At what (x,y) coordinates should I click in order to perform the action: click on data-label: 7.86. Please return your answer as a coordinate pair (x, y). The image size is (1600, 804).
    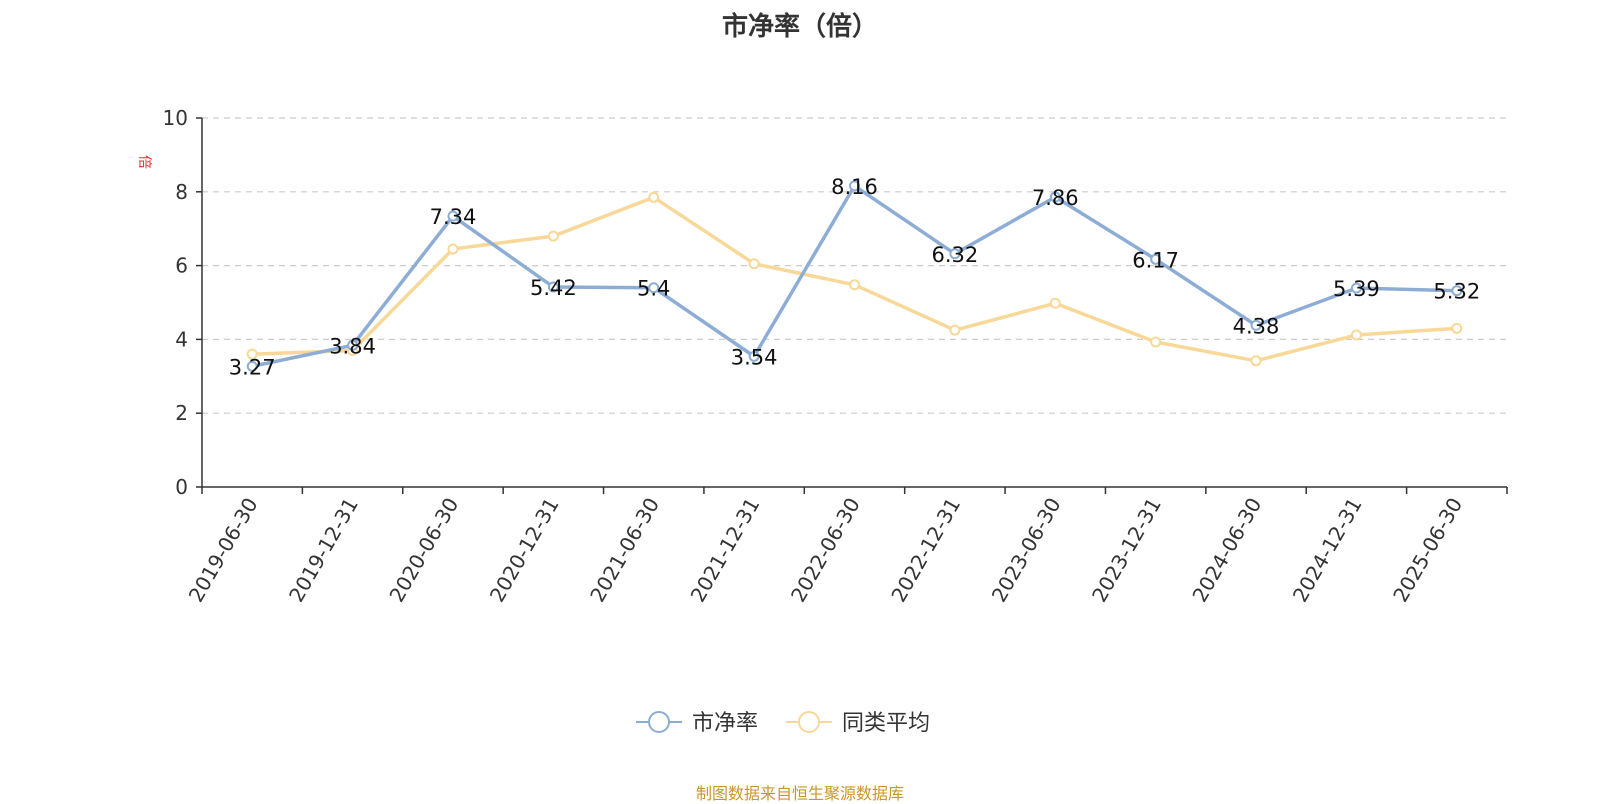
    Looking at the image, I should click on (1055, 198).